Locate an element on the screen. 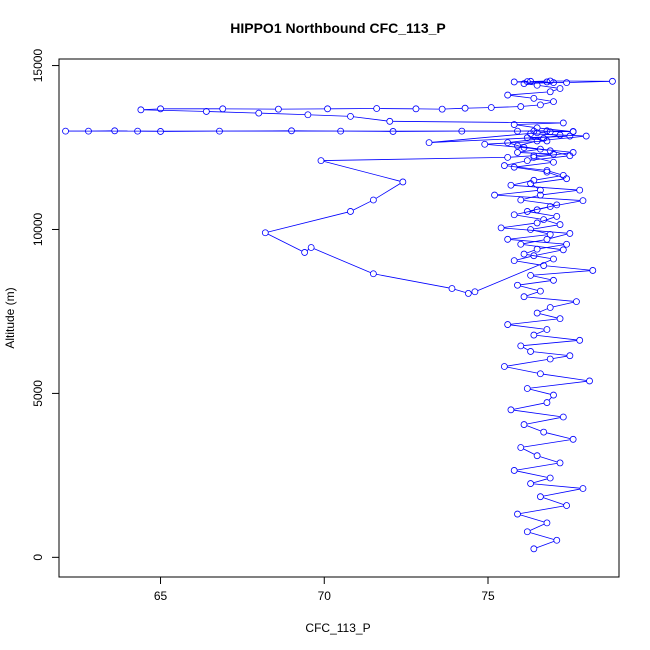 This screenshot has width=650, height=650. x-tick-label: 65 is located at coordinates (161, 596).